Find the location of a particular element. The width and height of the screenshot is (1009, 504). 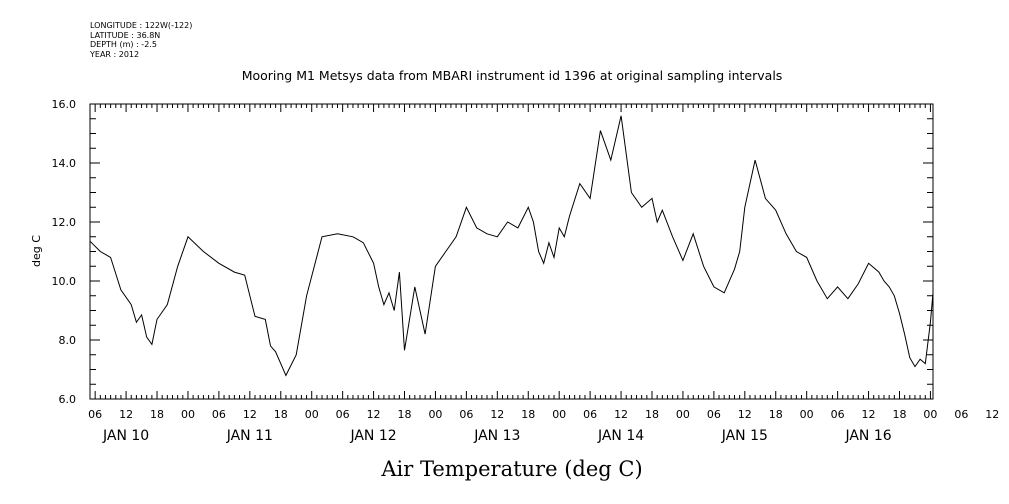

latitude-label: LATITUDE : 36.8N is located at coordinates (125, 35).